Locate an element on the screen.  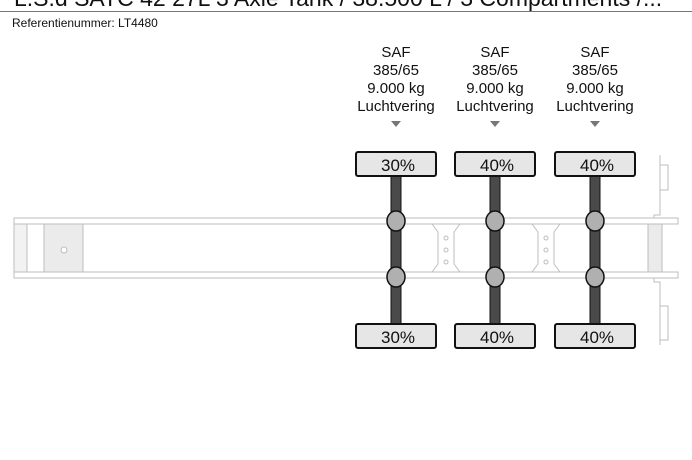
rear-bumper-bottom is located at coordinates (661, 311).